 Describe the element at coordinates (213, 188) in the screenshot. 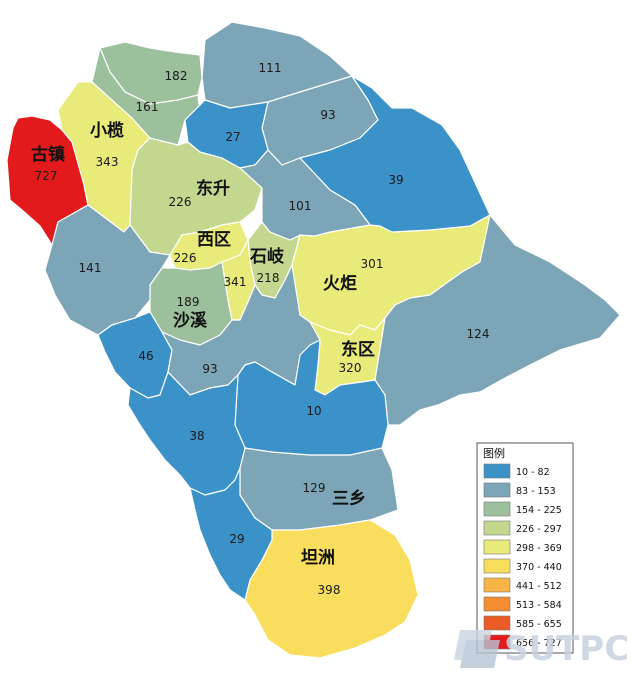

I see `region-name-dongsheng: 东升` at that location.